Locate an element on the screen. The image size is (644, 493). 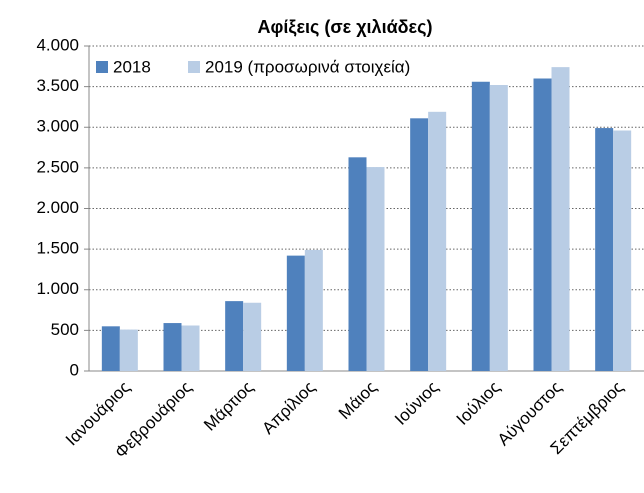
y-tick-label: 2.000 is located at coordinates (57, 207).